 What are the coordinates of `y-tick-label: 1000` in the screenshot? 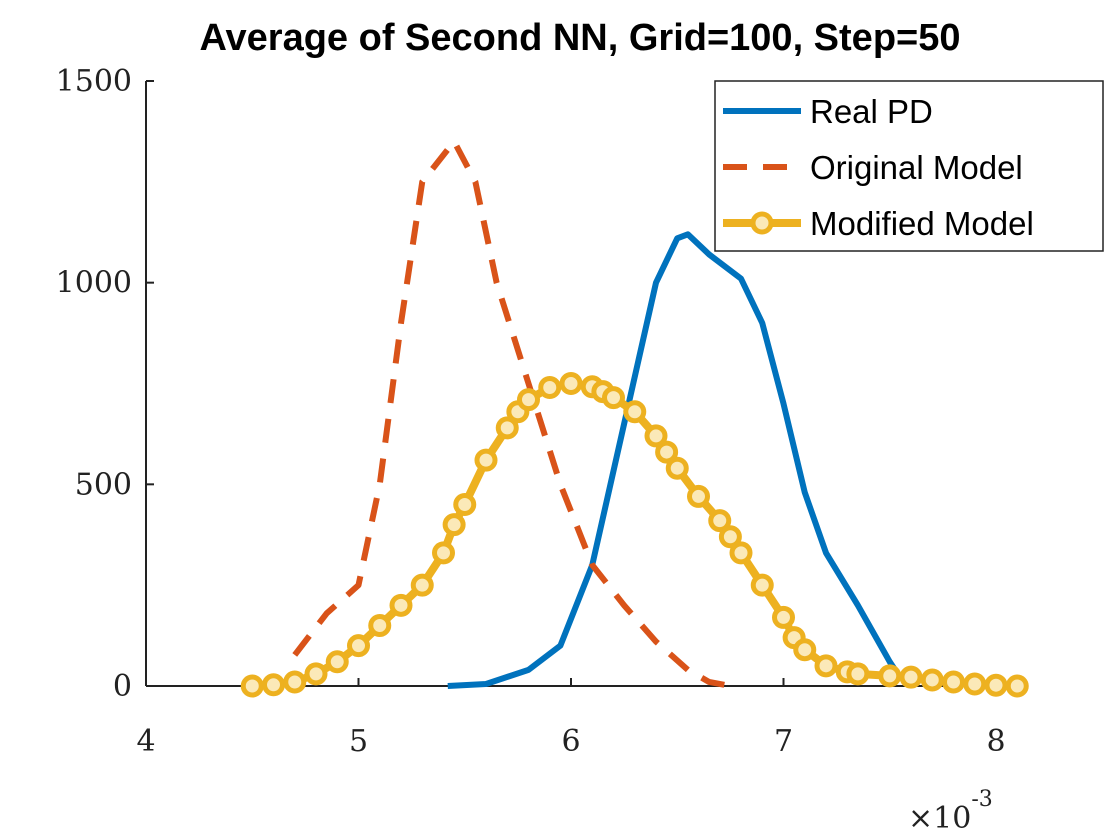 It's located at (94, 283).